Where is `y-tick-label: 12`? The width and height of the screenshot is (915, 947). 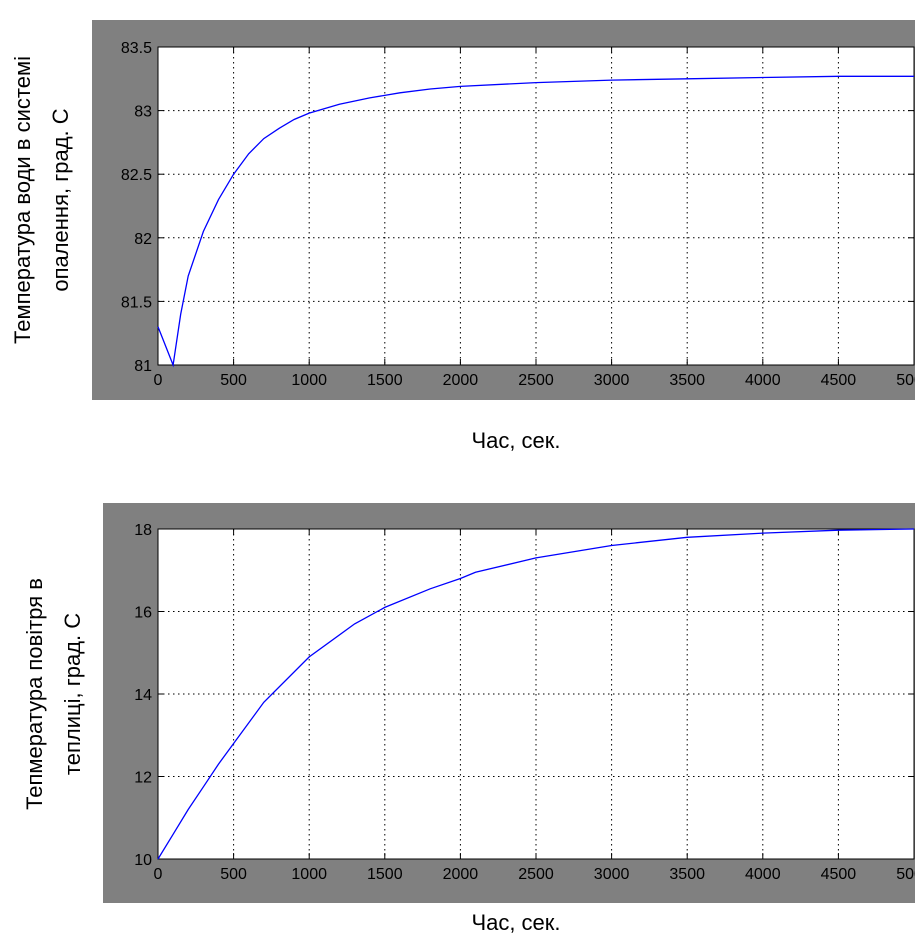
y-tick-label: 12 is located at coordinates (143, 778).